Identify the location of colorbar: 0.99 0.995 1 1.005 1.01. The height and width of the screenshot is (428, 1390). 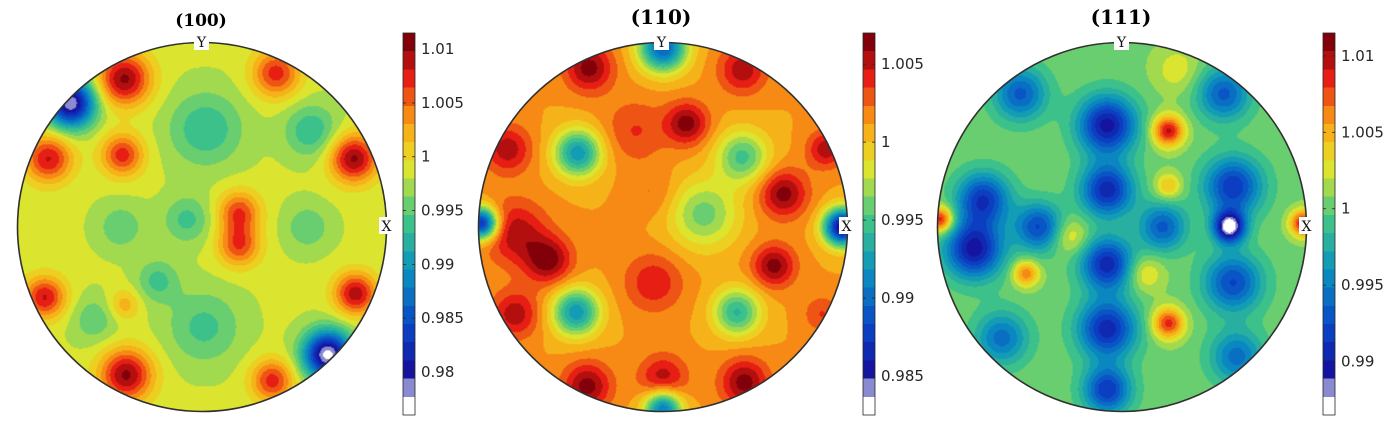
(1353, 224).